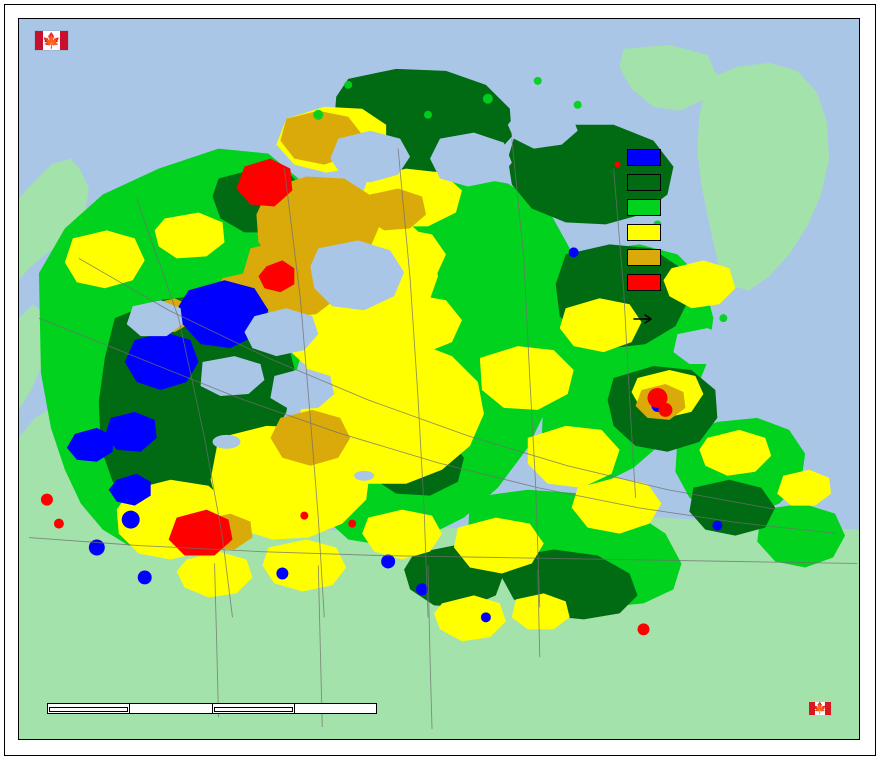 This screenshot has height=760, width=880. I want to click on legend, so click(652, 237).